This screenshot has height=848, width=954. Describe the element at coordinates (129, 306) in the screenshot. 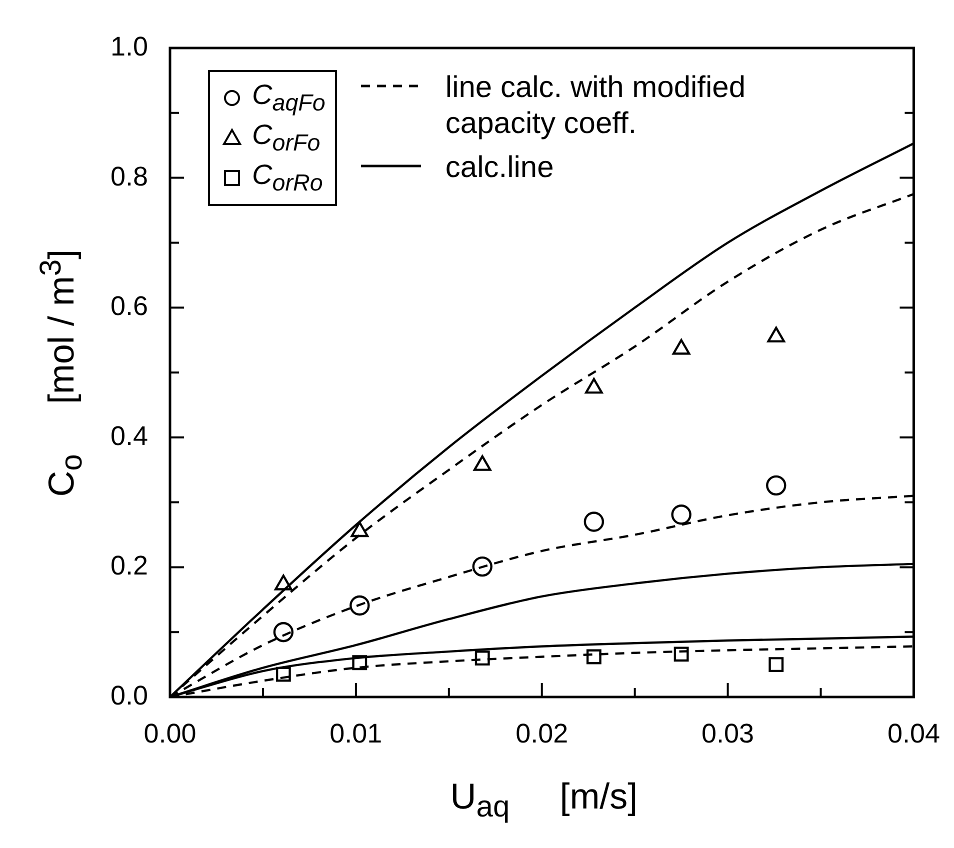

I see `y-tick-label: 0.6` at that location.